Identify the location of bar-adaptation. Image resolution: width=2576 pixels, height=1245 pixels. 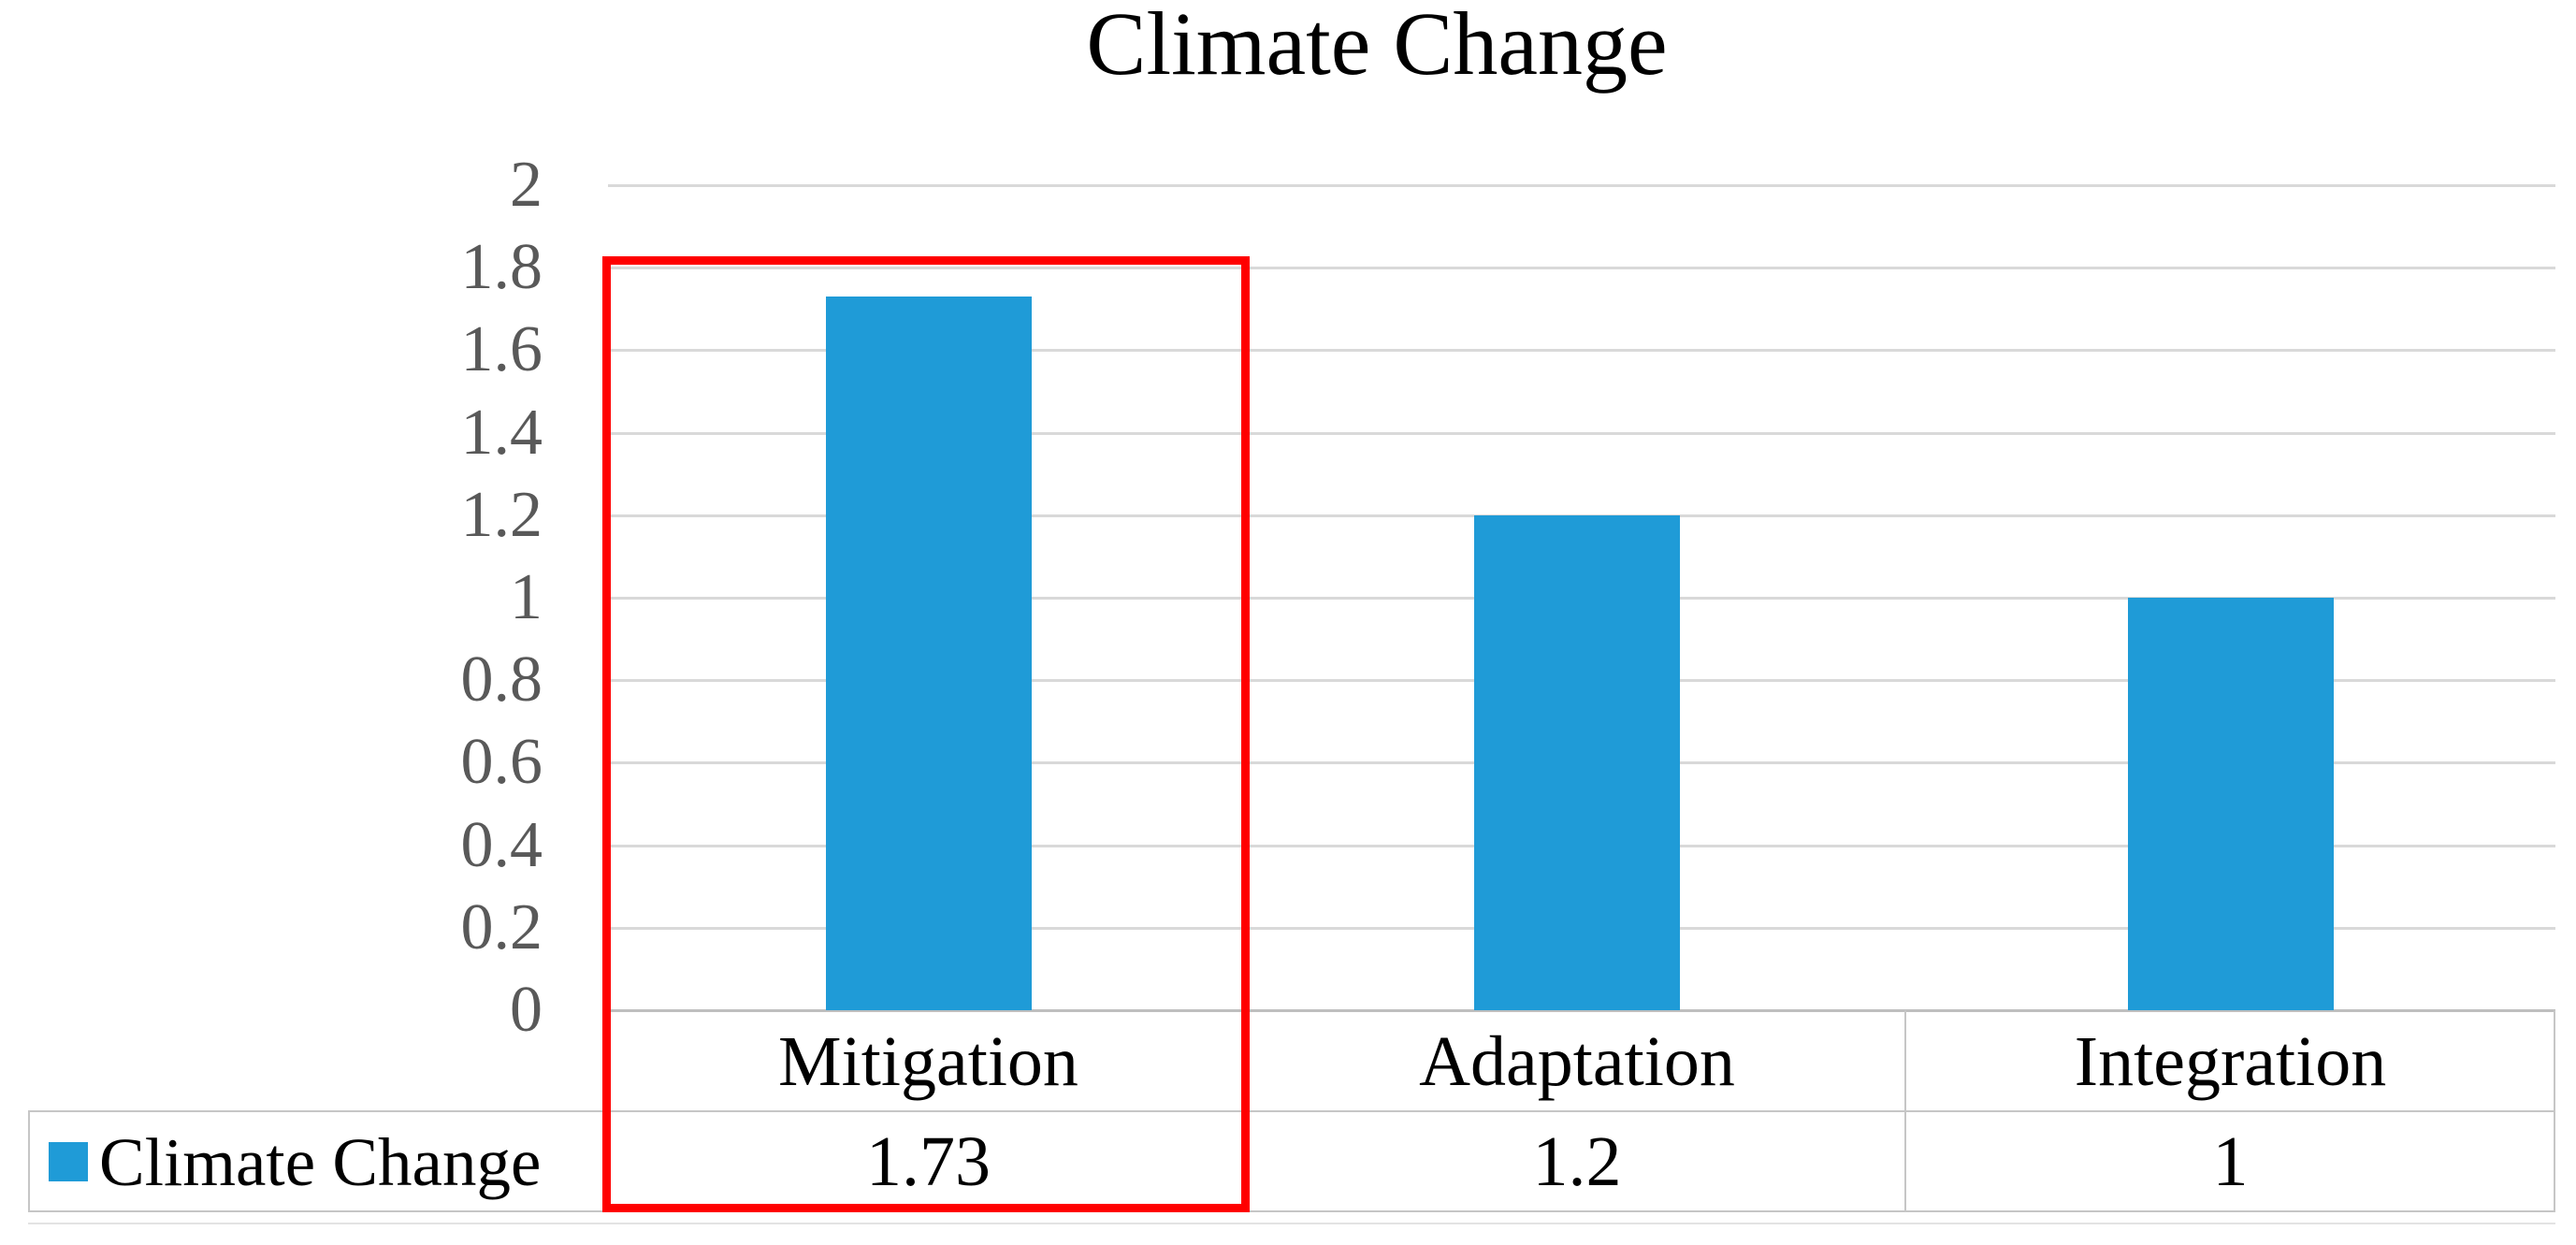
(1577, 762).